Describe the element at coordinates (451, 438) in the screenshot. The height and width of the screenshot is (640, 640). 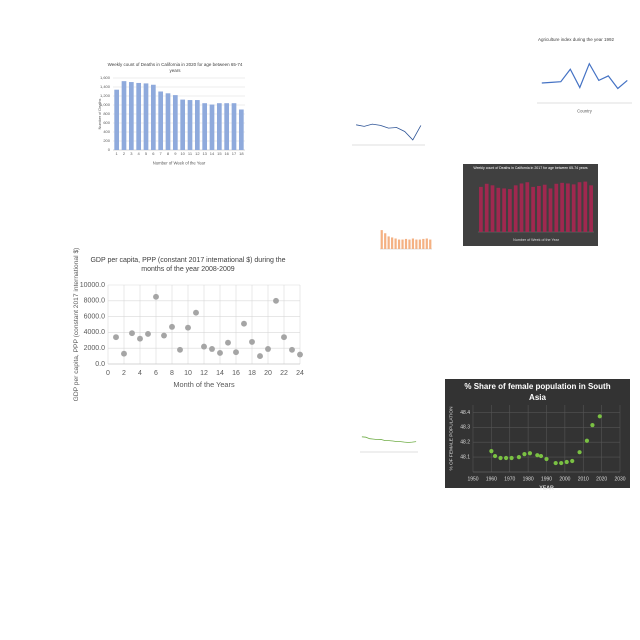
I see `y-axis-title: % OF FEMALE POPULATION` at that location.